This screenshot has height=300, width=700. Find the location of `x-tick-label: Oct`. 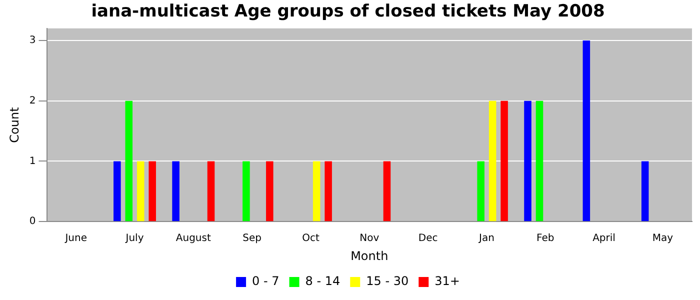

x-tick-label: Oct is located at coordinates (311, 238).